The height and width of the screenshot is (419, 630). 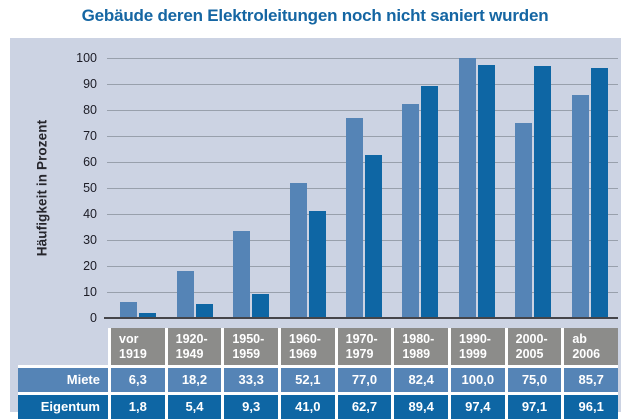 What do you see at coordinates (90, 188) in the screenshot?
I see `y-tick-label-50: 50` at bounding box center [90, 188].